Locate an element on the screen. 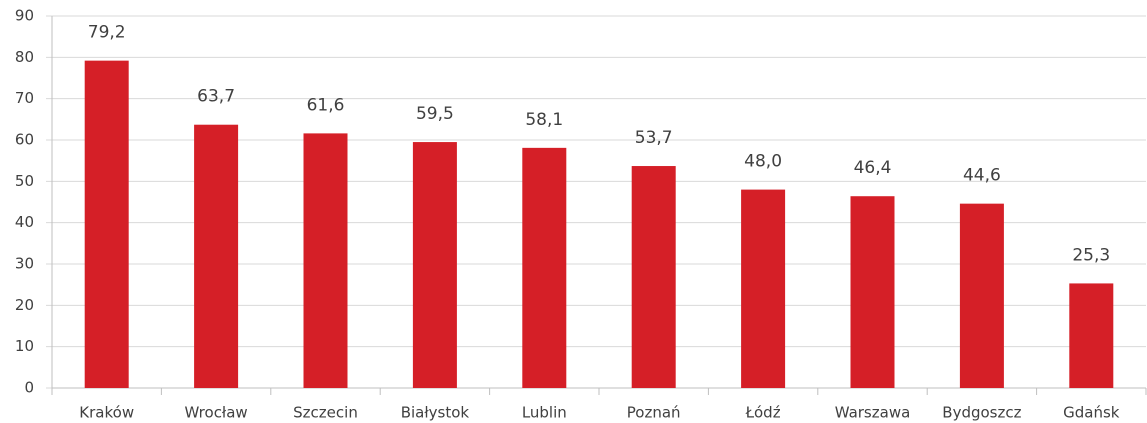 The height and width of the screenshot is (423, 1147). y-tick-label: 70 is located at coordinates (24, 98).